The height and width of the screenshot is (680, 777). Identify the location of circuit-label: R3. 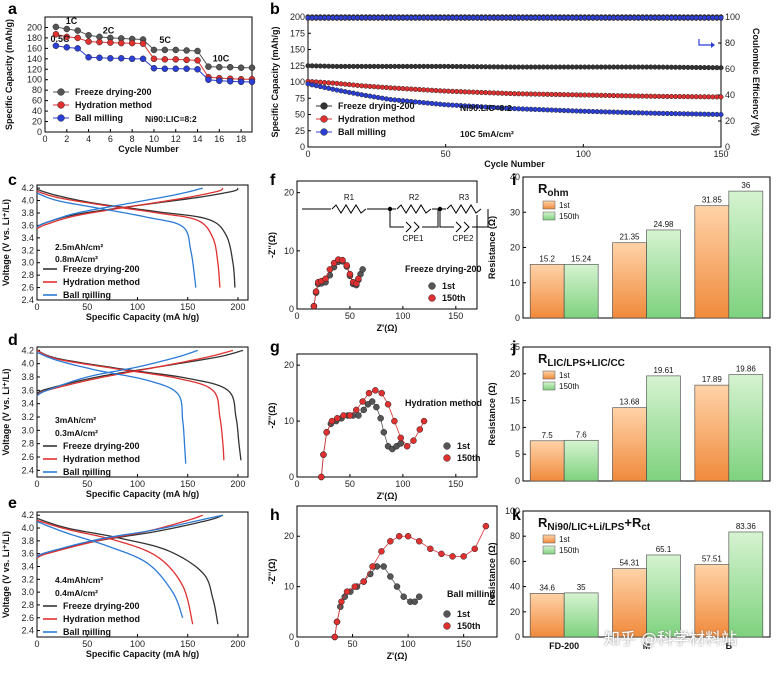
(464, 197).